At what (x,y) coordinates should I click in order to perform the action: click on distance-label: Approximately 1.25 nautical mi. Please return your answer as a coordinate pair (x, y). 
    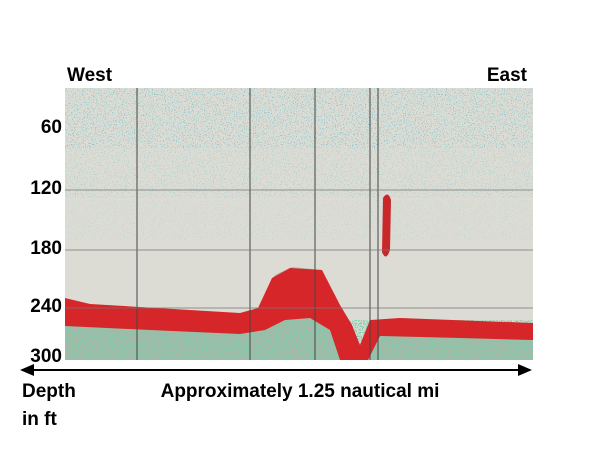
    Looking at the image, I should click on (300, 391).